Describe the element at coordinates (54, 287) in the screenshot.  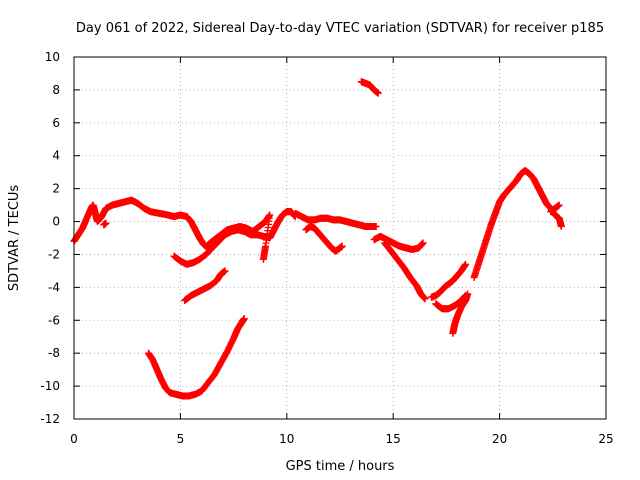
I see `y-tick-label: -4` at that location.